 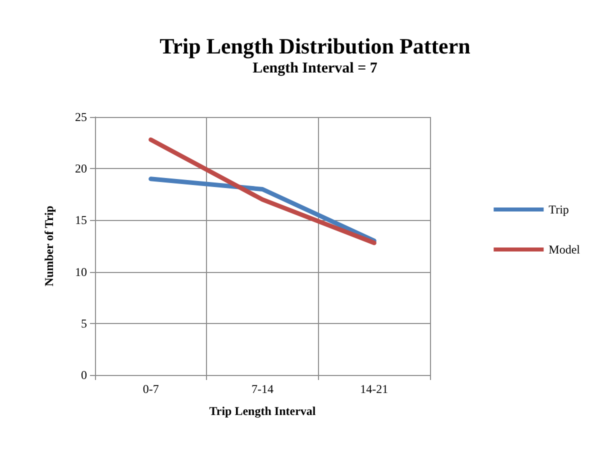 I want to click on legend-label: Model, so click(x=564, y=249).